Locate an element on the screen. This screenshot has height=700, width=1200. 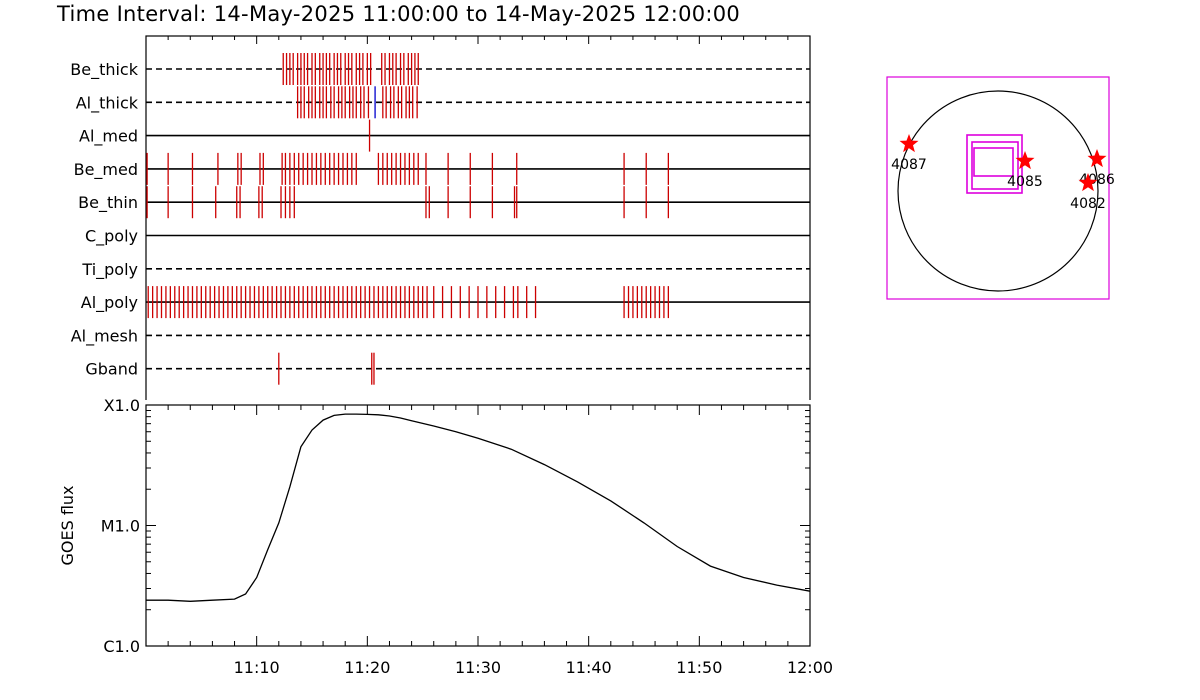
goes-y-tick-label: C1.0 is located at coordinates (121, 646).